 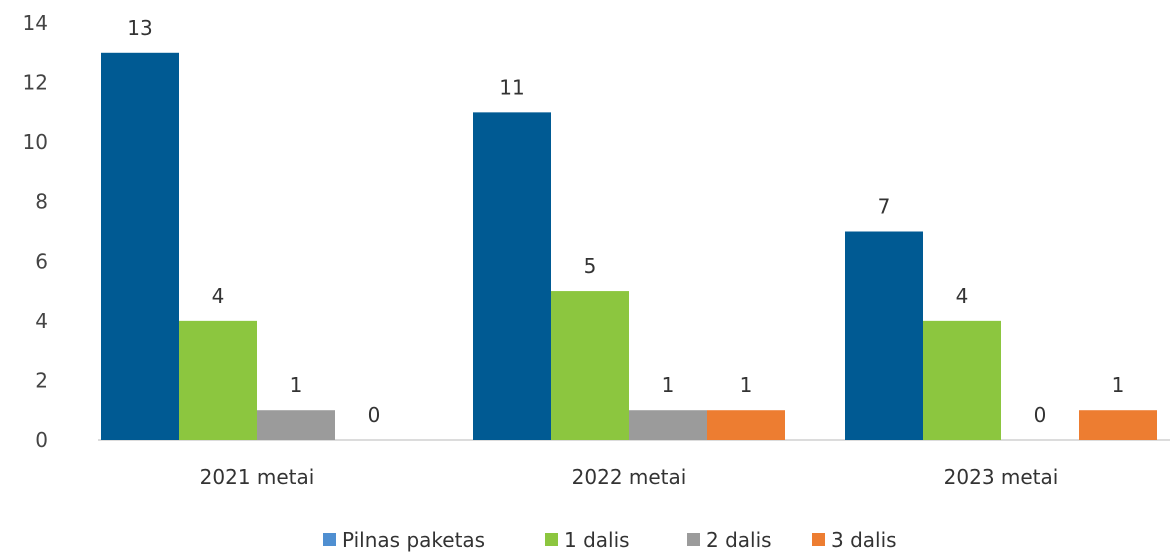 I want to click on data-label: 11, so click(x=511, y=87).